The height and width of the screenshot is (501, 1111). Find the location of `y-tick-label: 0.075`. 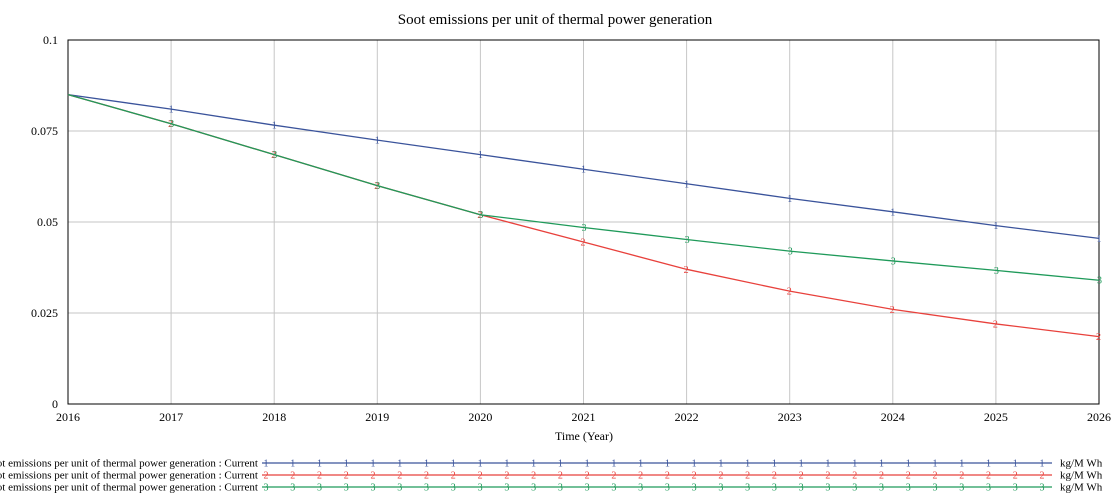

y-tick-label: 0.075 is located at coordinates (44, 131).